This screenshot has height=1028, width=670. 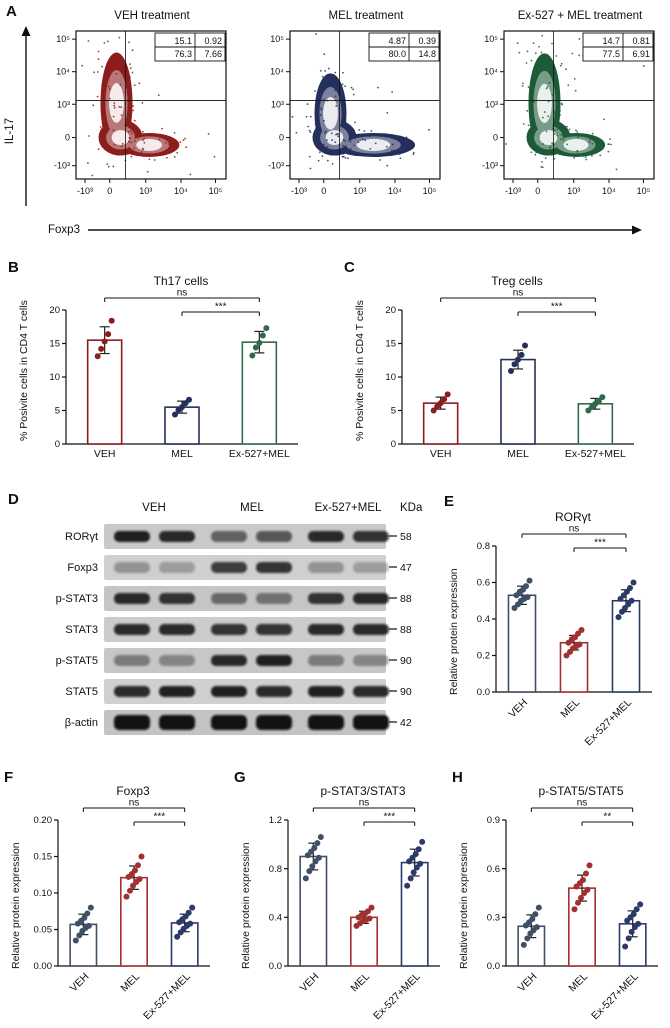 What do you see at coordinates (152, 16) in the screenshot?
I see `flow-plot-title: VEH treatment` at bounding box center [152, 16].